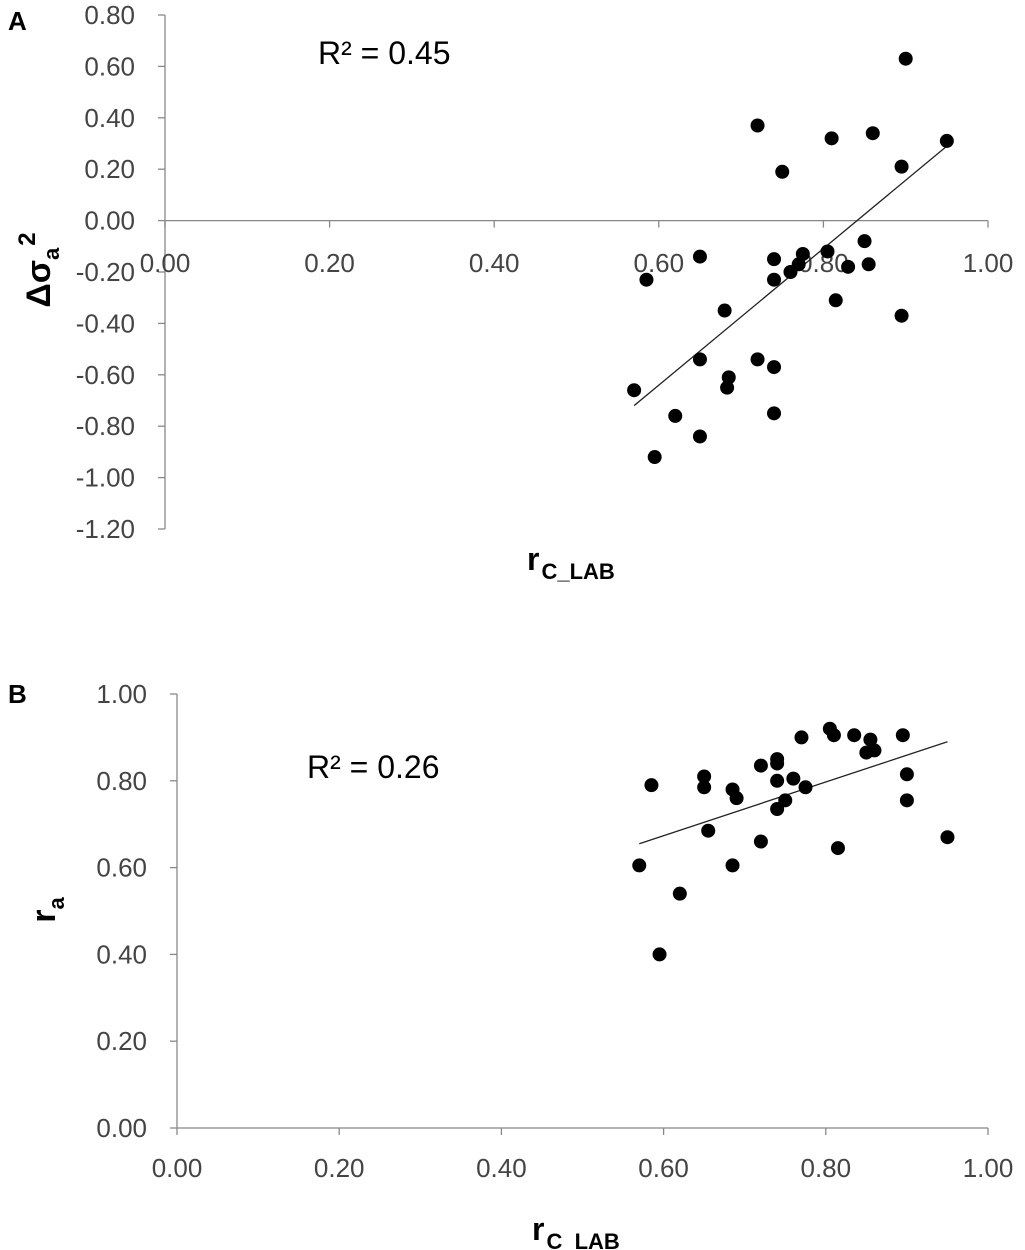  Describe the element at coordinates (109, 169) in the screenshot. I see `panel-a-y-tick-label: 0.20` at that location.